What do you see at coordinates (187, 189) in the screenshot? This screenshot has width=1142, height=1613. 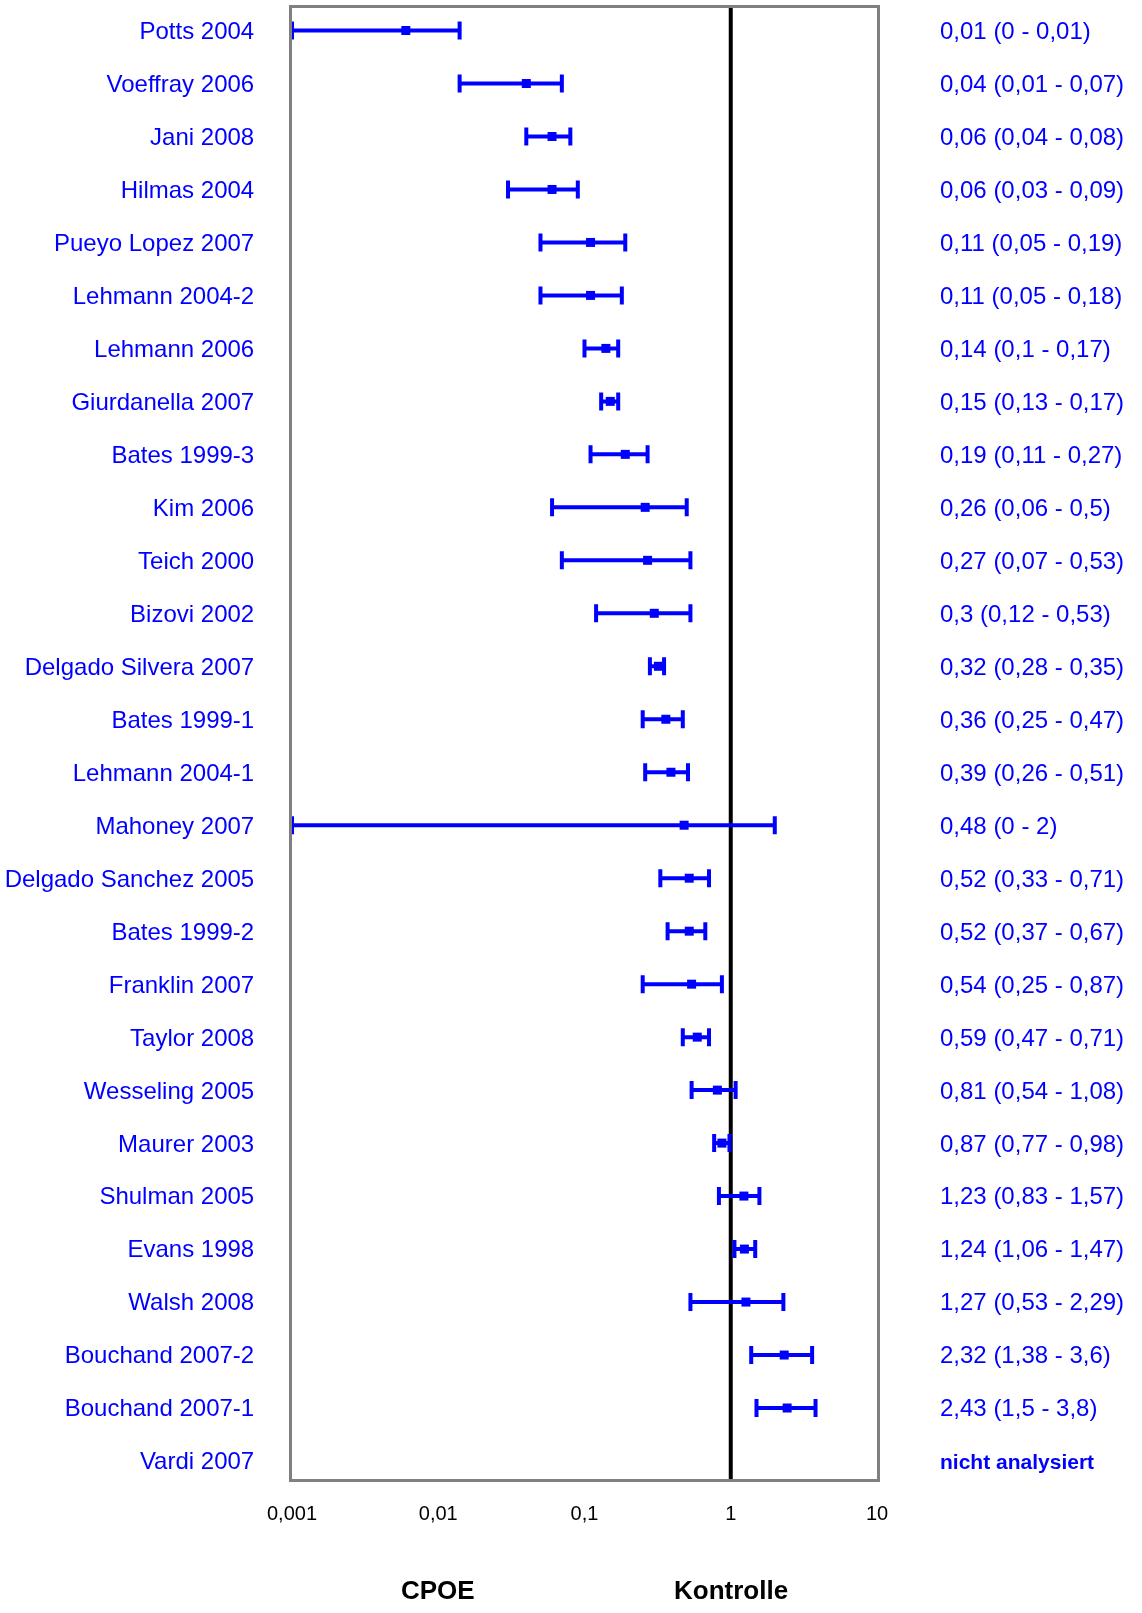 I see `y-tick-label: Hilmas 2004` at bounding box center [187, 189].